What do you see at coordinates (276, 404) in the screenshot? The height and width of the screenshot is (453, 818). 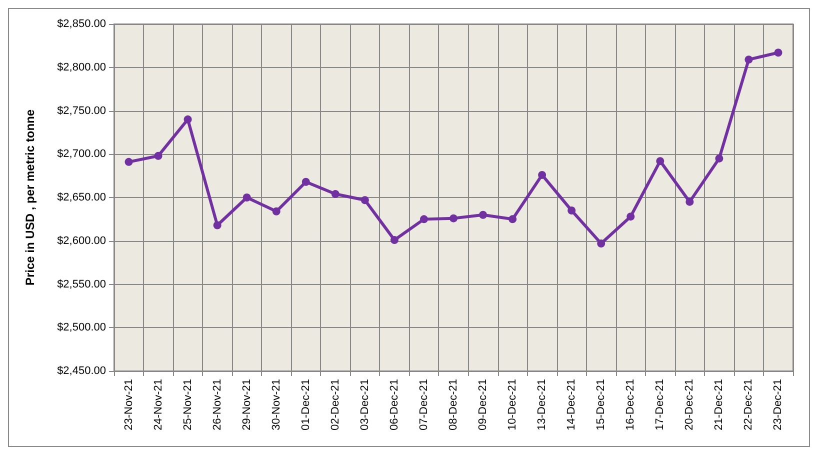 I see `x-tick-label: 30-Nov-21` at bounding box center [276, 404].